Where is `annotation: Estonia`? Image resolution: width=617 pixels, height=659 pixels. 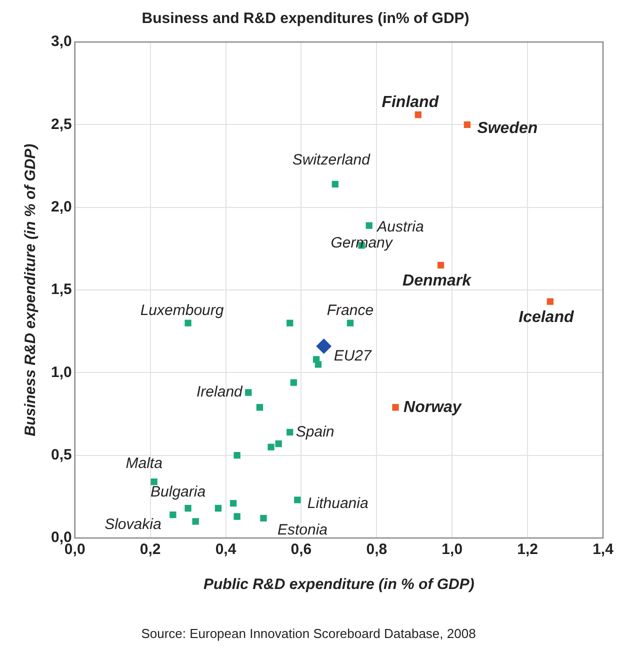
annotation: Estonia is located at coordinates (302, 529).